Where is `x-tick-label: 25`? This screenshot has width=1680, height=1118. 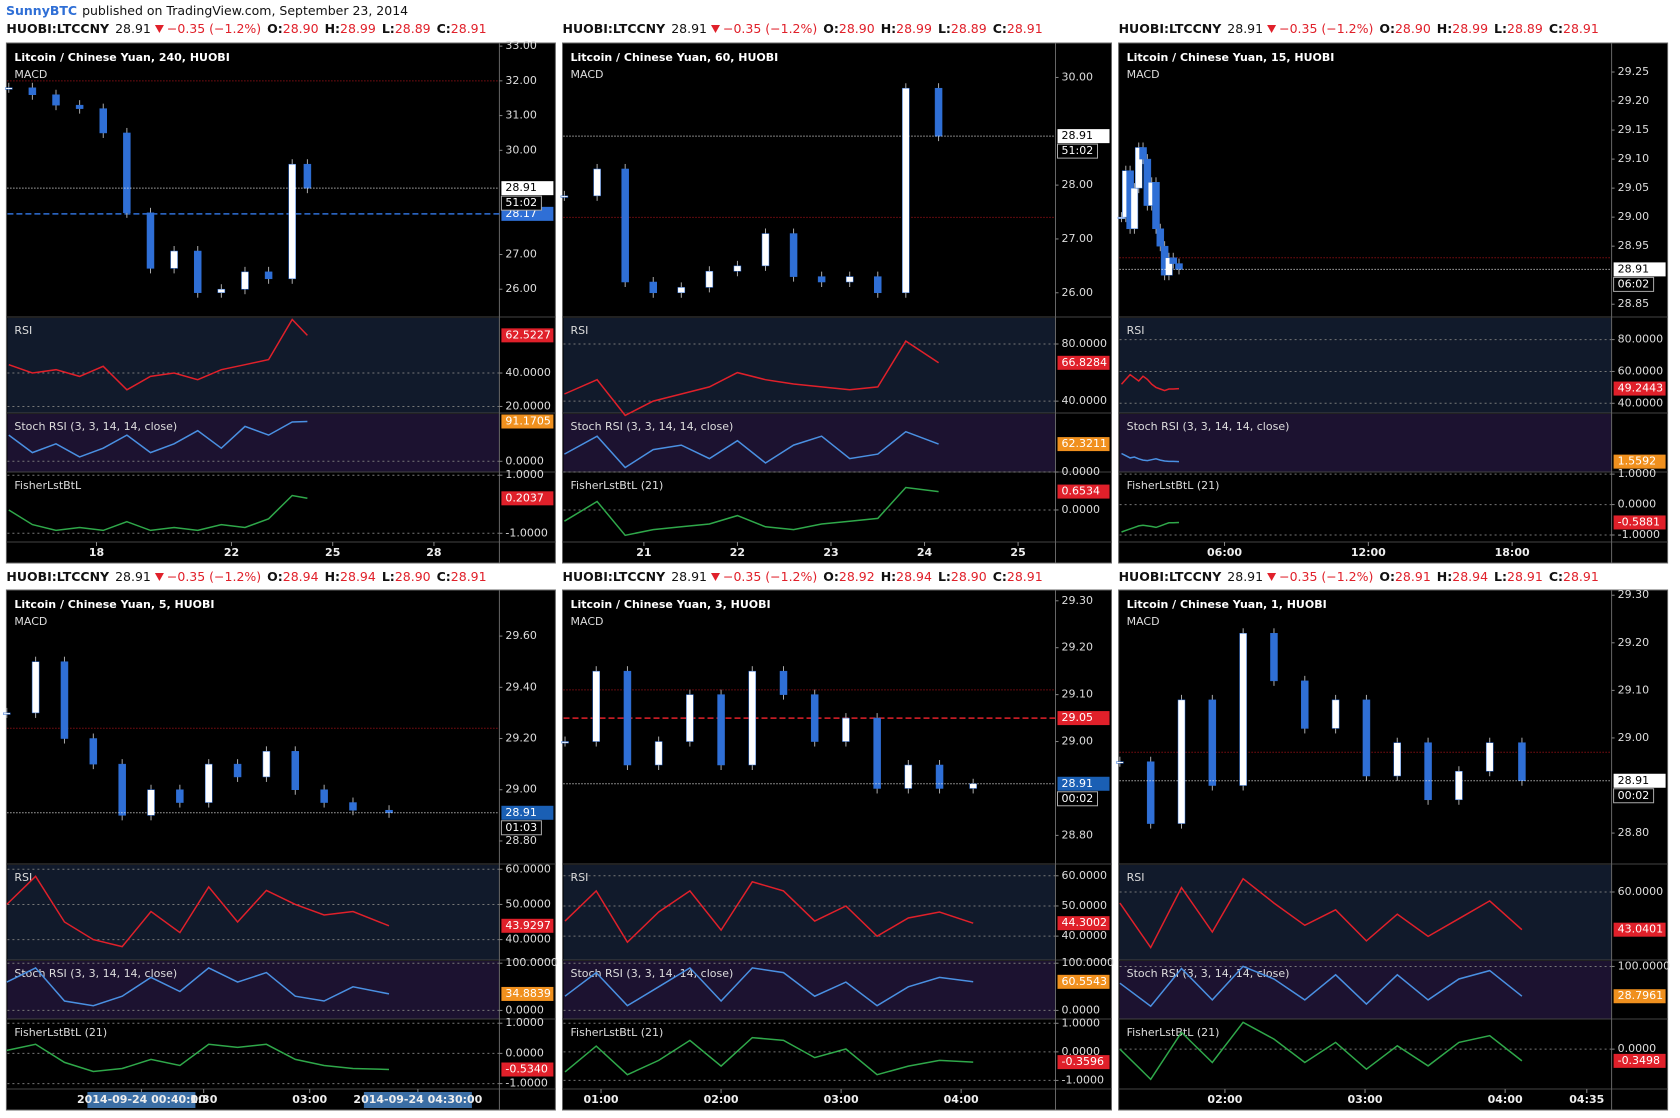
x-tick-label: 25 is located at coordinates (1017, 552).